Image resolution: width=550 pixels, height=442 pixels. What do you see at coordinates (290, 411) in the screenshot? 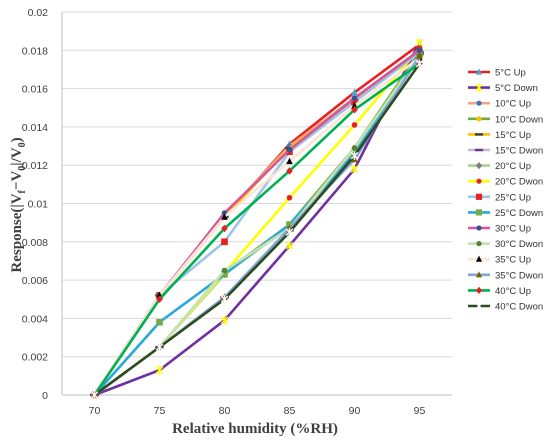
I see `x-tick-label: 85` at bounding box center [290, 411].